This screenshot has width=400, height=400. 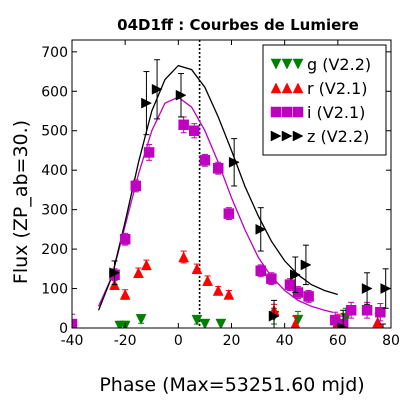 I want to click on chart-title: 04D1ff : Courbes de Lumiere, so click(x=238, y=25).